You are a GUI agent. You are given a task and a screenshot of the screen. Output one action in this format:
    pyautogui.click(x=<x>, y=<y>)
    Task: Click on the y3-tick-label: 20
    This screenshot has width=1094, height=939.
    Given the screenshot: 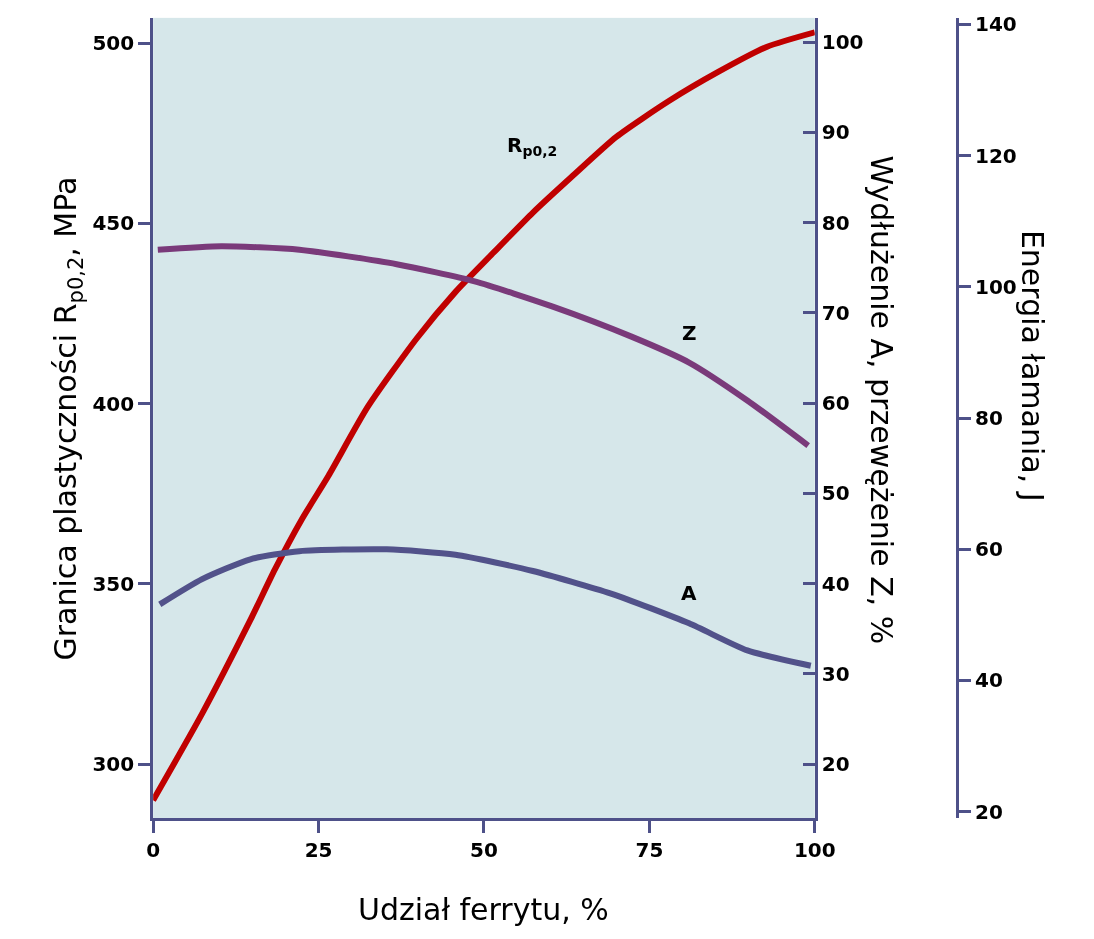 What is the action you would take?
    pyautogui.click(x=989, y=811)
    